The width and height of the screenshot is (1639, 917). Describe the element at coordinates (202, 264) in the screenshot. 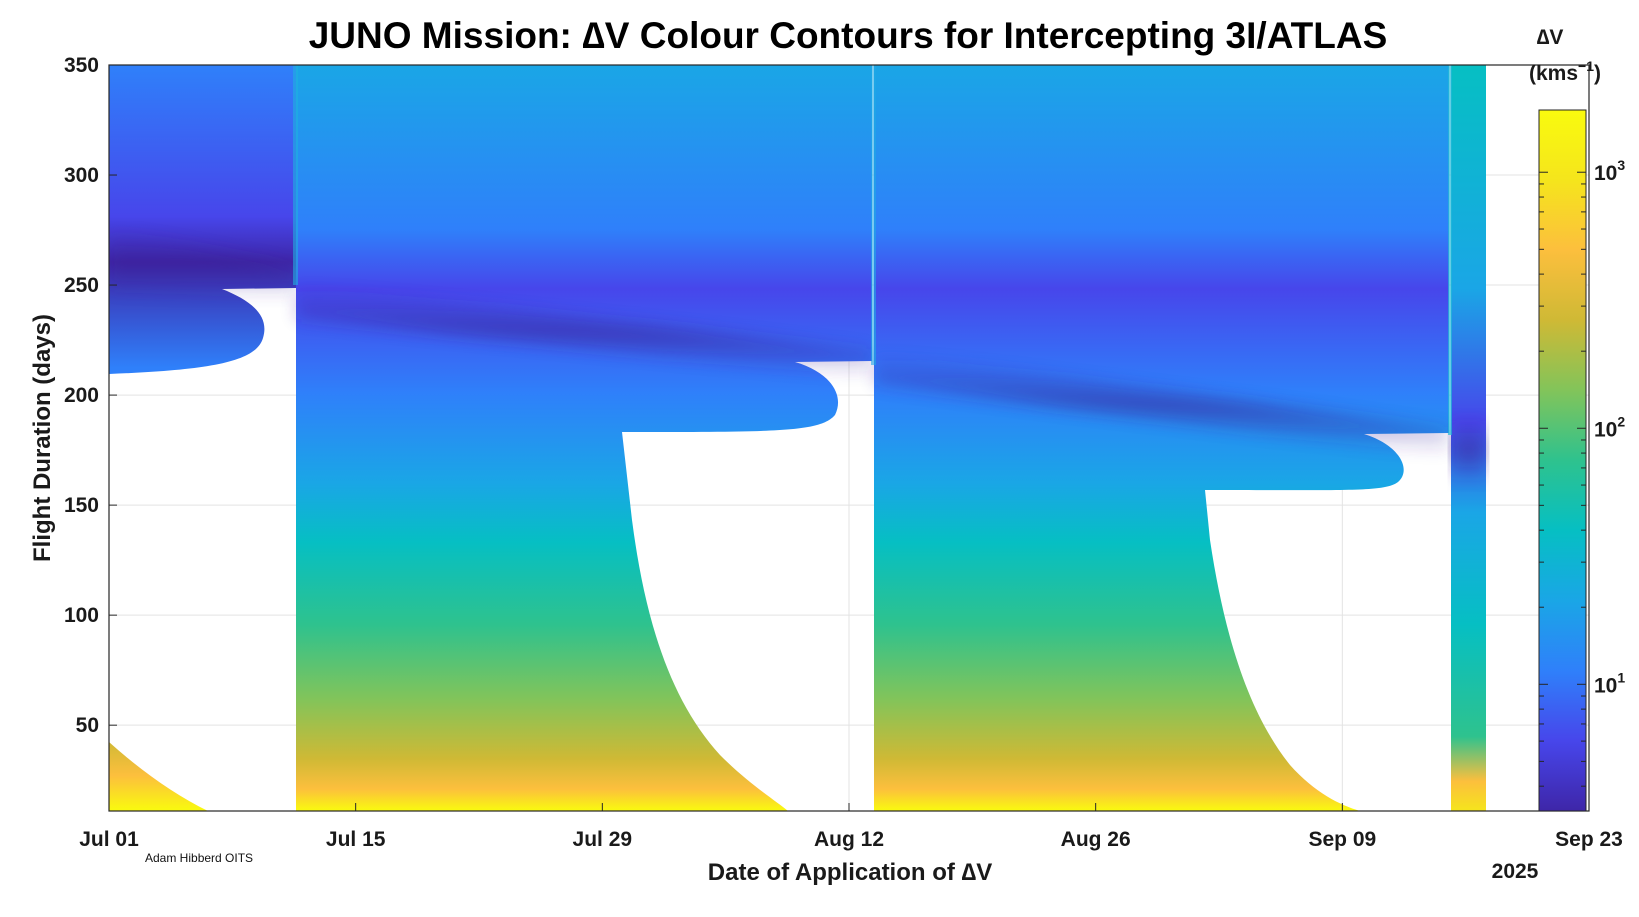

I see `band1-dark-valley` at that location.